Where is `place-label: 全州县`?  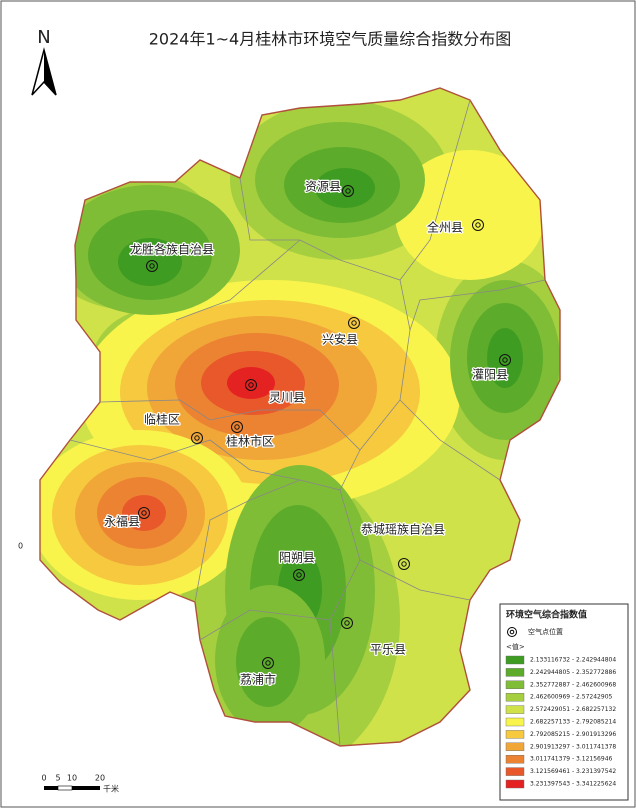
place-label: 全州县 is located at coordinates (445, 227).